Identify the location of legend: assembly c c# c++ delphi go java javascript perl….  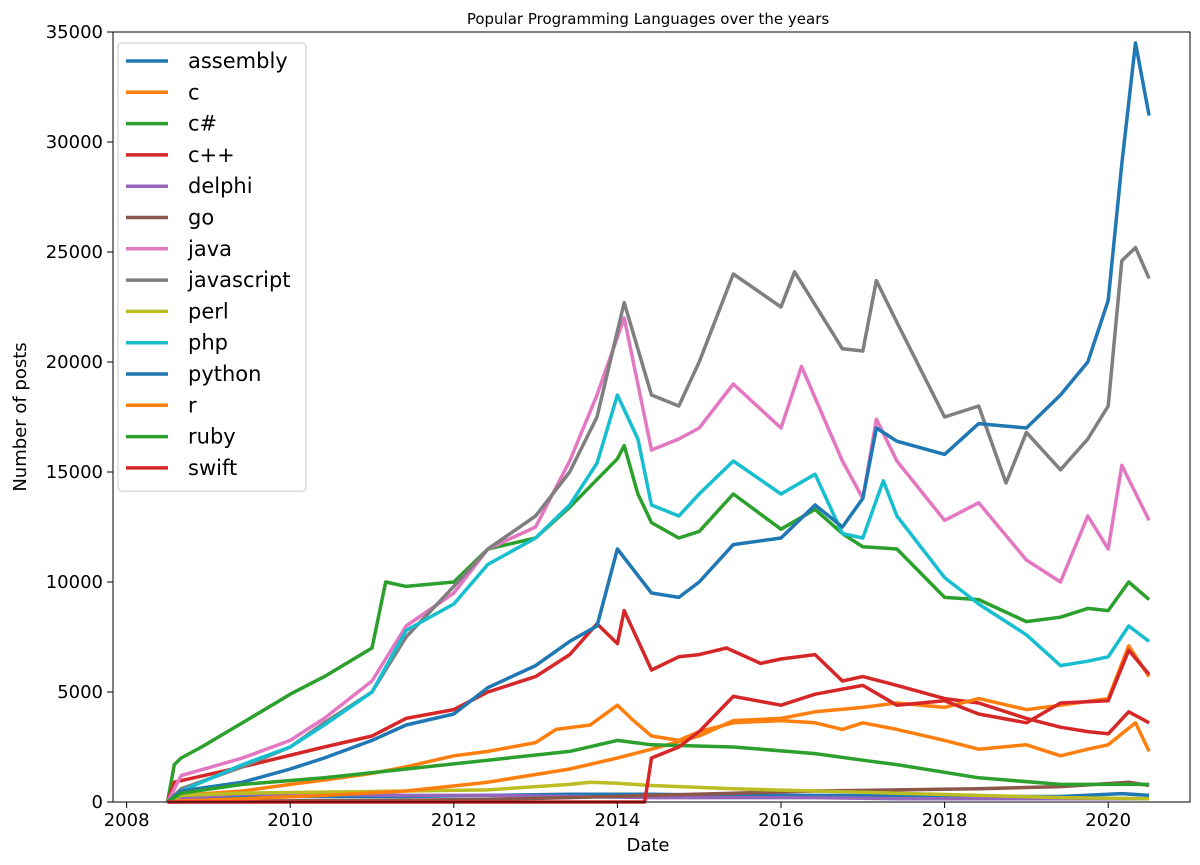
(212, 267).